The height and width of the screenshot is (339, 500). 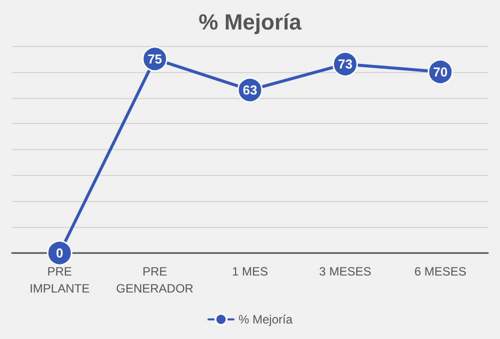 I want to click on x-tick-label: 6 MESES, so click(x=440, y=271).